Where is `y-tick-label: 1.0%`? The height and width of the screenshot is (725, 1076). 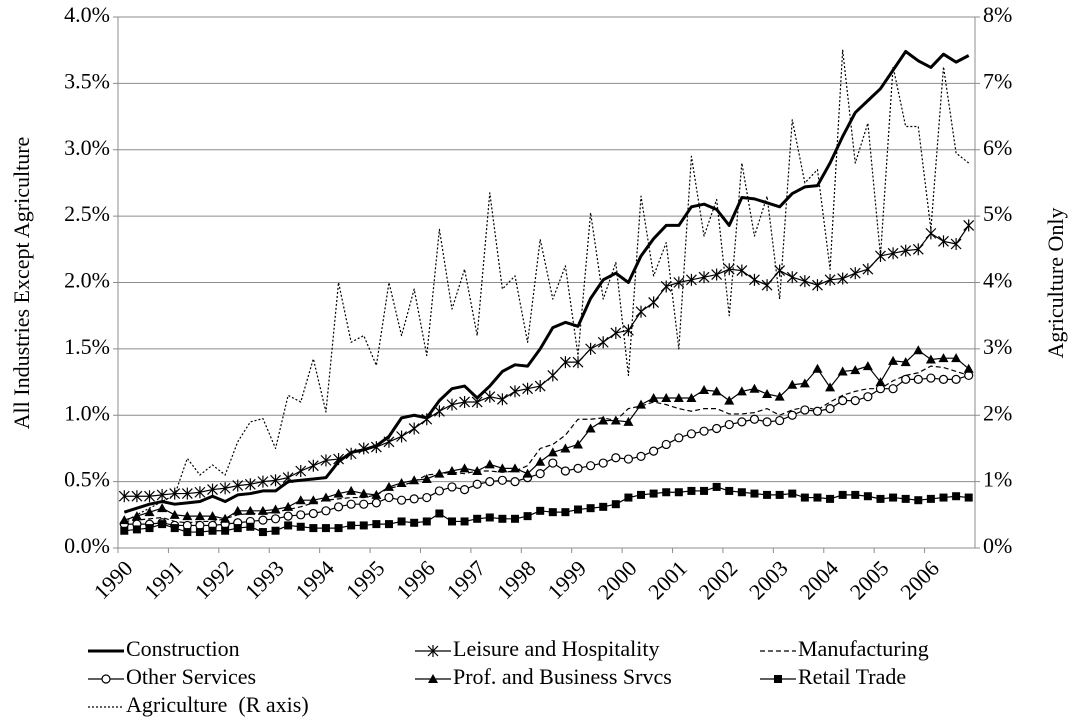
y-tick-label: 1.0% is located at coordinates (87, 412).